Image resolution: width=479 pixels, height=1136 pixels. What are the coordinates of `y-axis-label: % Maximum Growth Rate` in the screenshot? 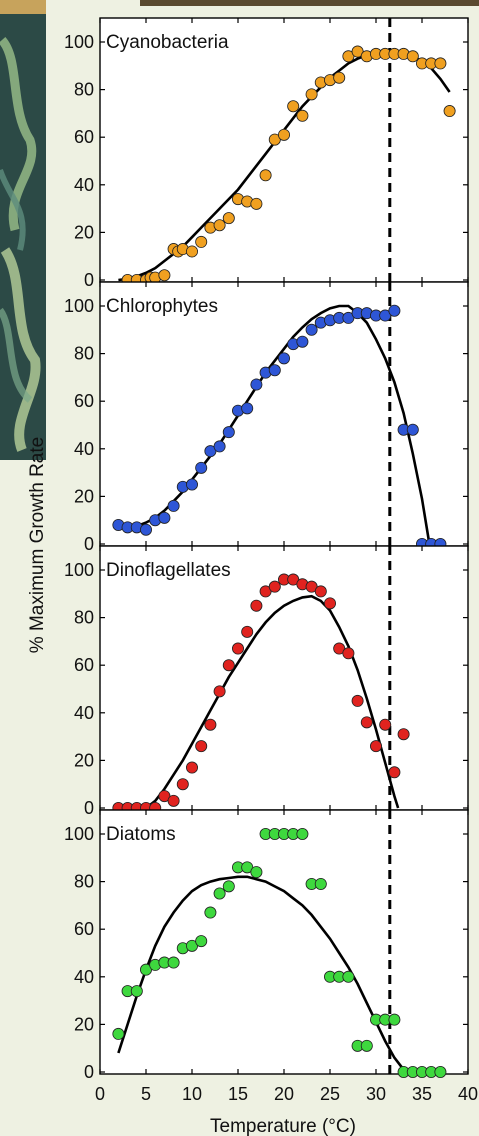 It's located at (37, 545).